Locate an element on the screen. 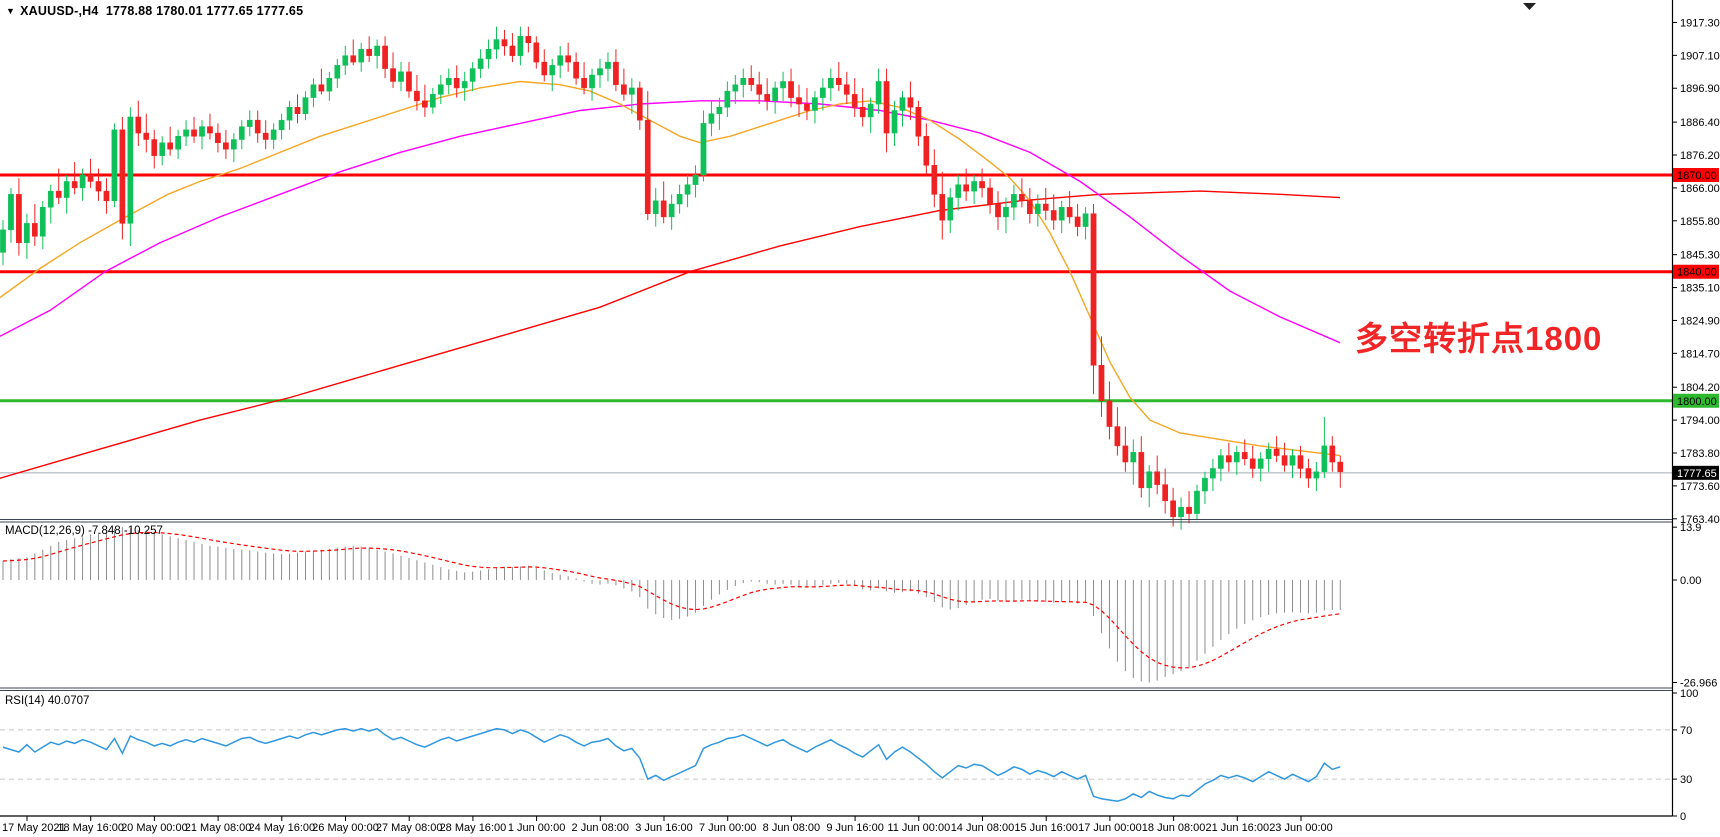 Image resolution: width=1720 pixels, height=837 pixels. price-tick-label: 1824.90 is located at coordinates (1700, 321).